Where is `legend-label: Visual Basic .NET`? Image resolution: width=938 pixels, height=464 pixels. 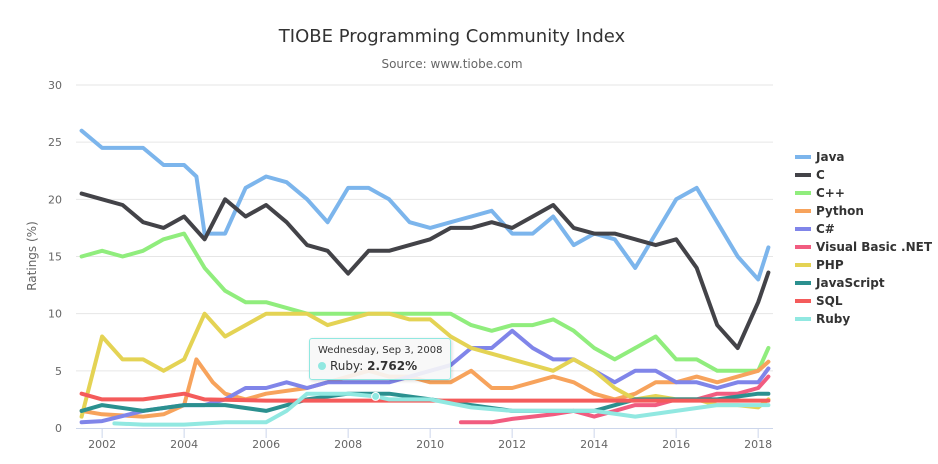 legend-label: Visual Basic .NET is located at coordinates (874, 247).